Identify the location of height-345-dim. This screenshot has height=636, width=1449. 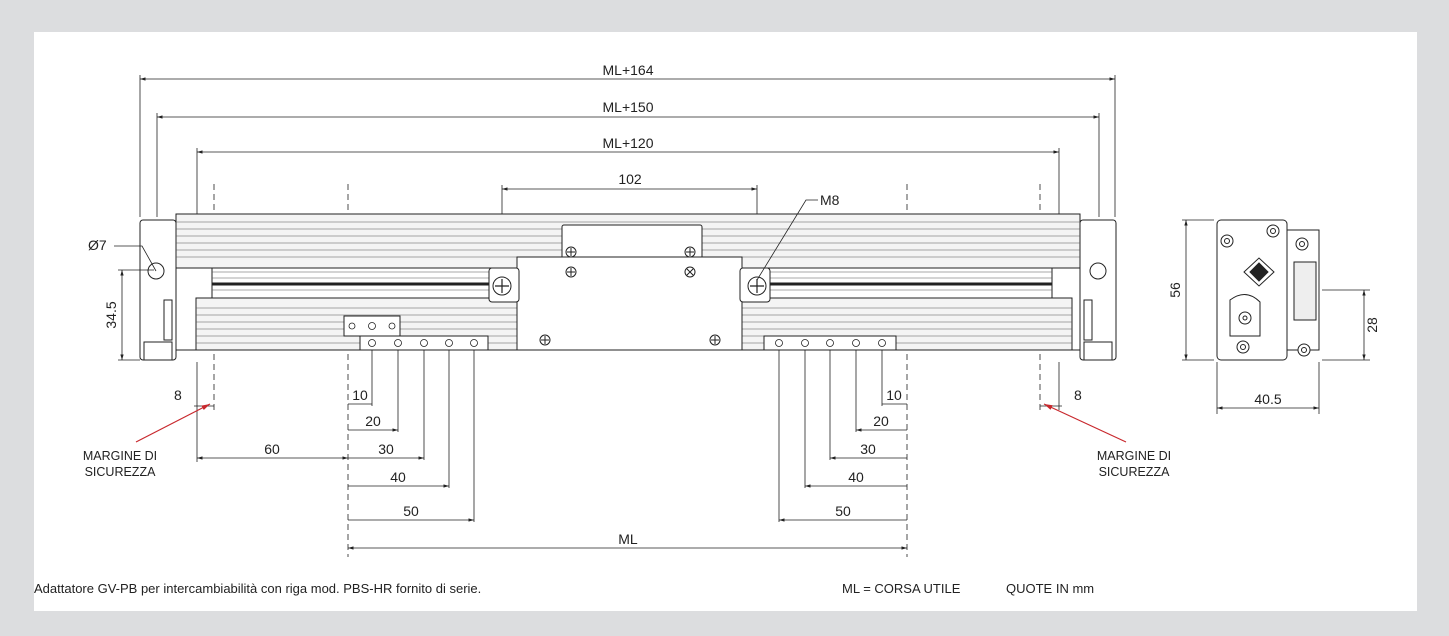
(136, 315).